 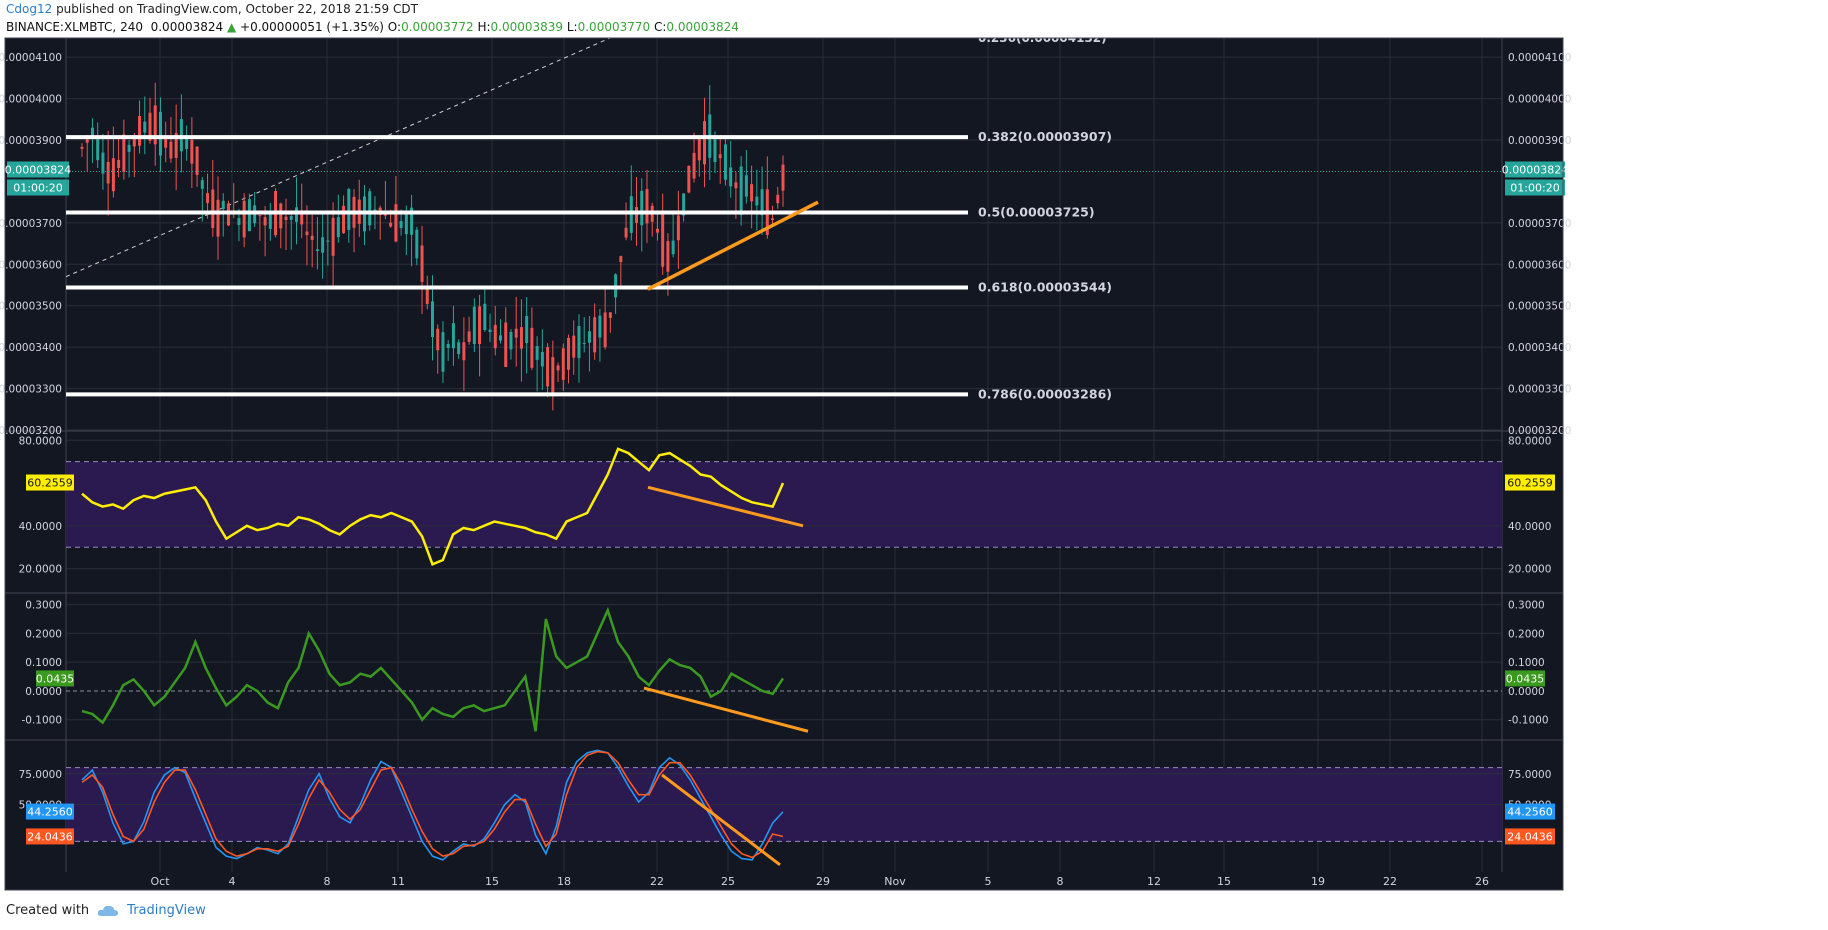 I want to click on x-tick-label: 15, so click(x=1224, y=881).